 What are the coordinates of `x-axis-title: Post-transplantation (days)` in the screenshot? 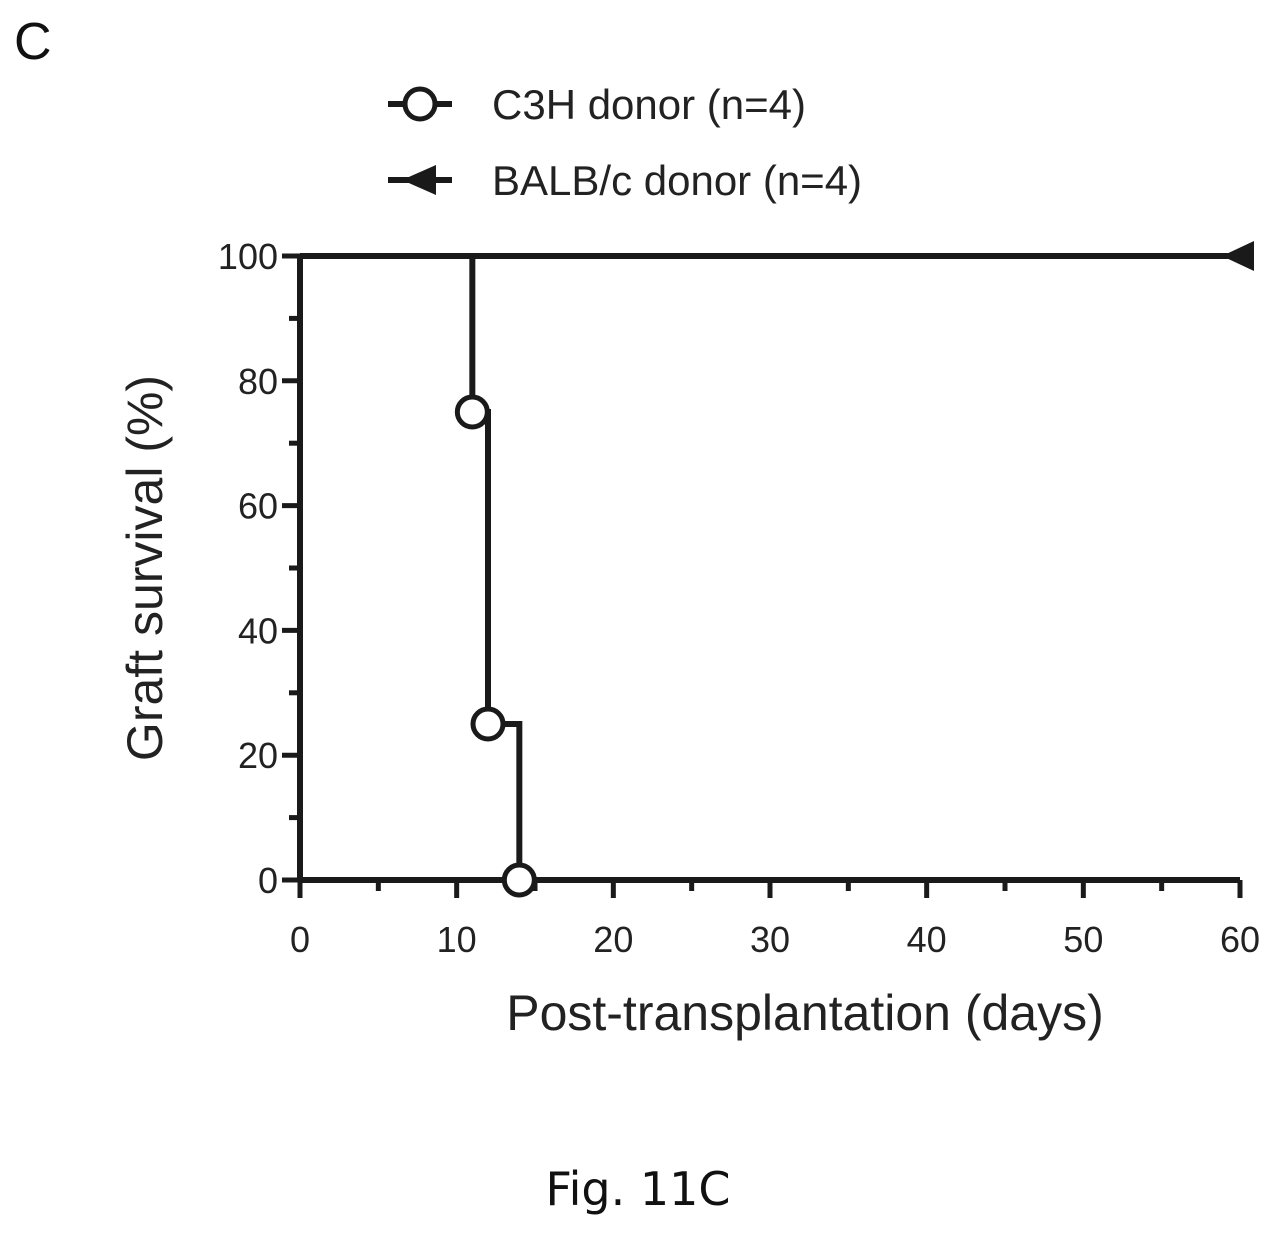 It's located at (805, 1013).